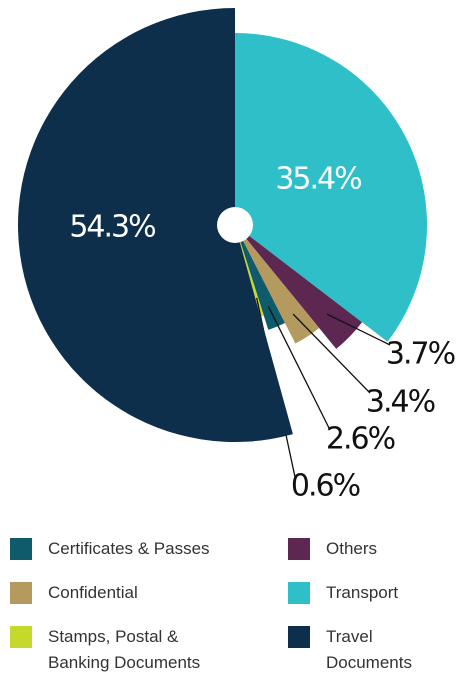 Image resolution: width=472 pixels, height=677 pixels. What do you see at coordinates (400, 402) in the screenshot?
I see `value-label: 3.4%` at bounding box center [400, 402].